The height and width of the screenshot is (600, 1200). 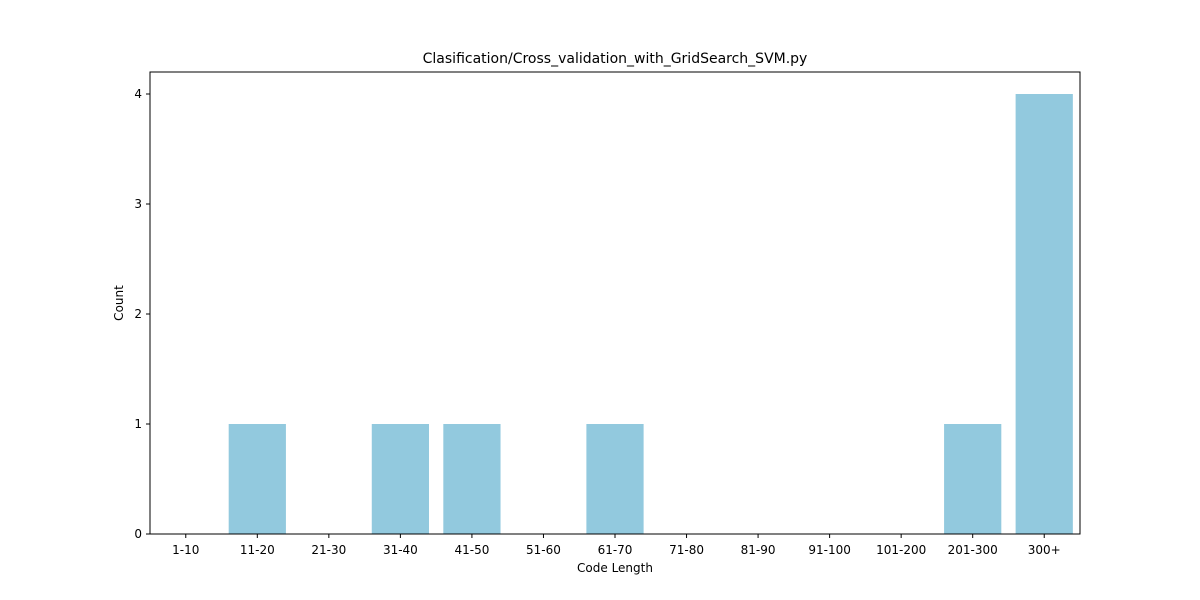 I want to click on y-tick-label: 1, so click(x=138, y=424).